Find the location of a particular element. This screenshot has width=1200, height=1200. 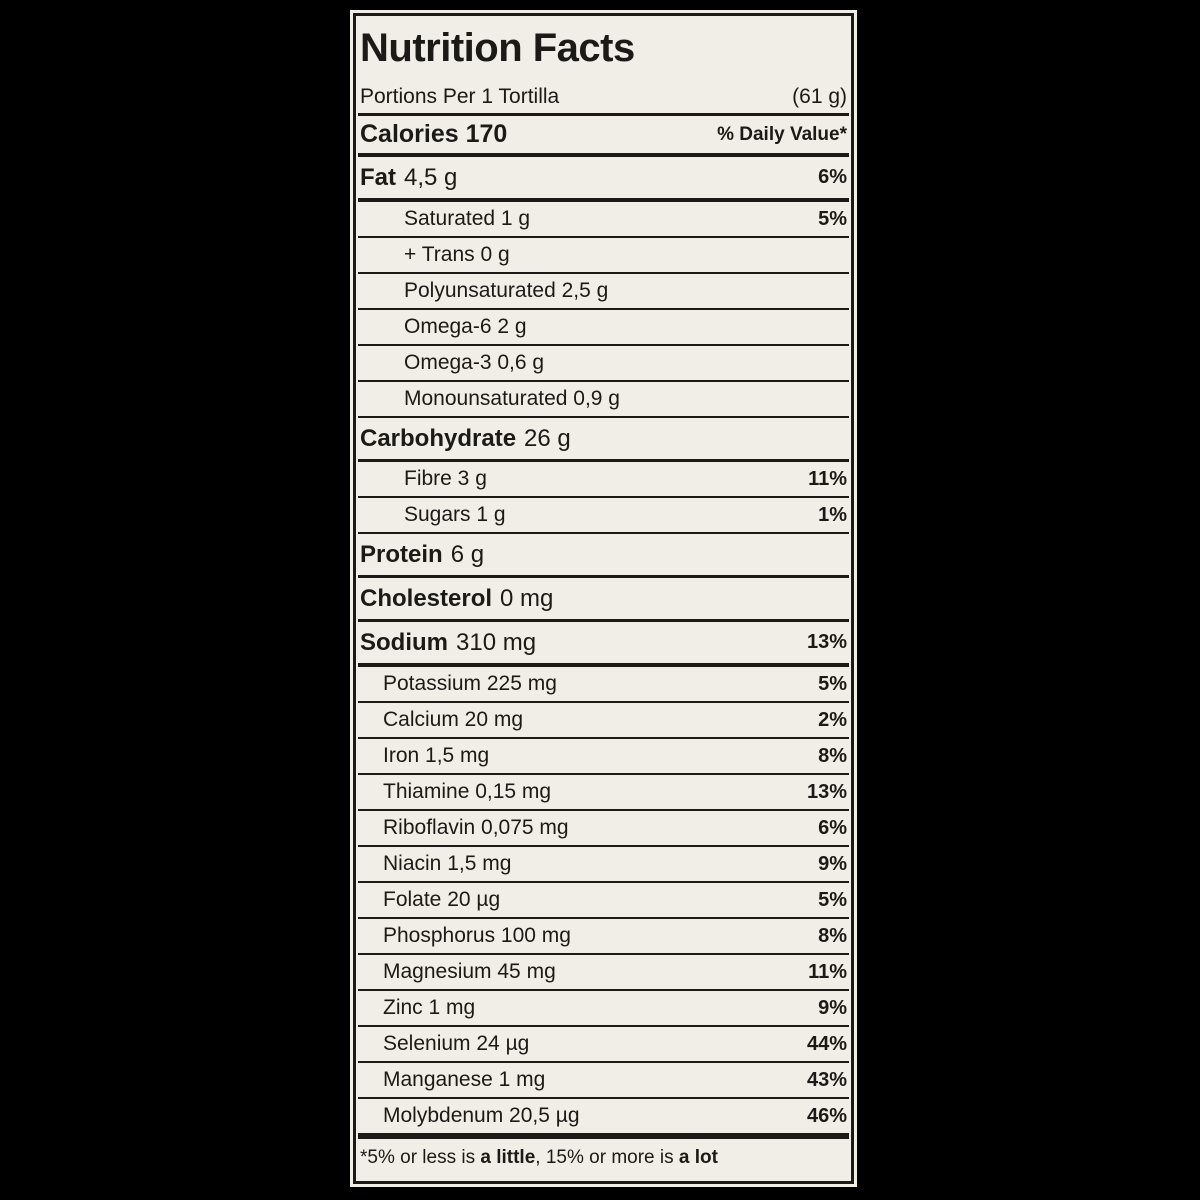

nutrient-amount: 4,5 g is located at coordinates (431, 177).